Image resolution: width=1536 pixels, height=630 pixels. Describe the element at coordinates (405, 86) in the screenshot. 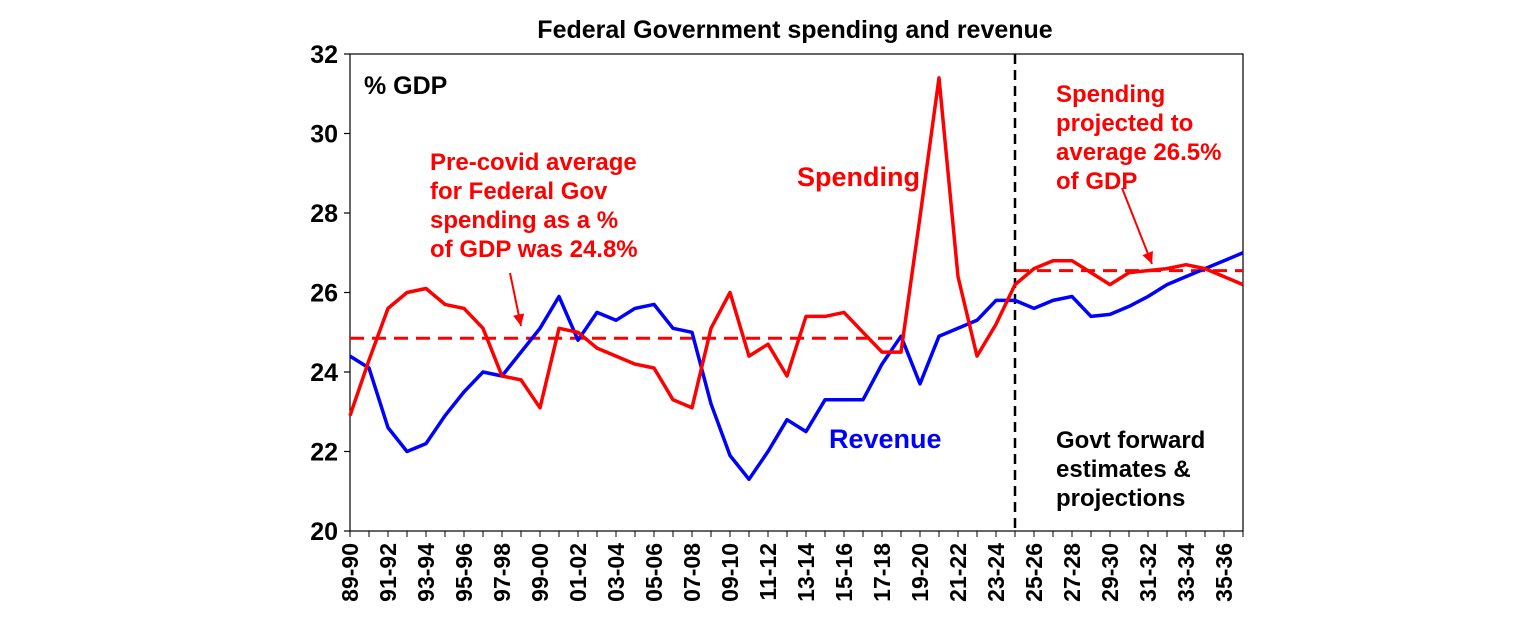

I see `y-axis-label: % GDP` at that location.